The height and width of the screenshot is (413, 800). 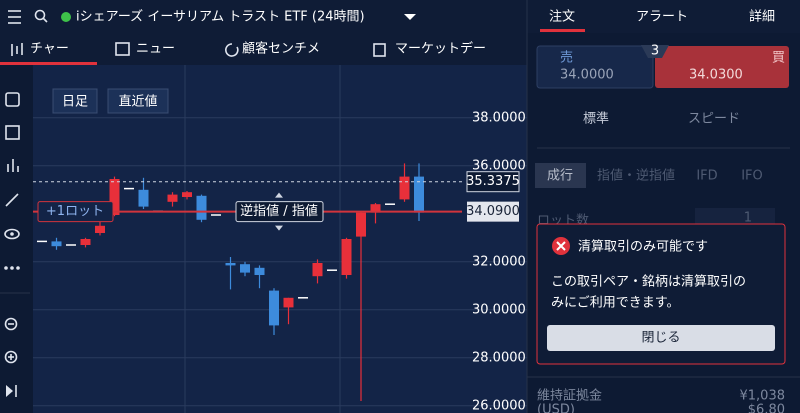 What do you see at coordinates (762, 17) in the screenshot?
I see `tab: 詳細` at bounding box center [762, 17].